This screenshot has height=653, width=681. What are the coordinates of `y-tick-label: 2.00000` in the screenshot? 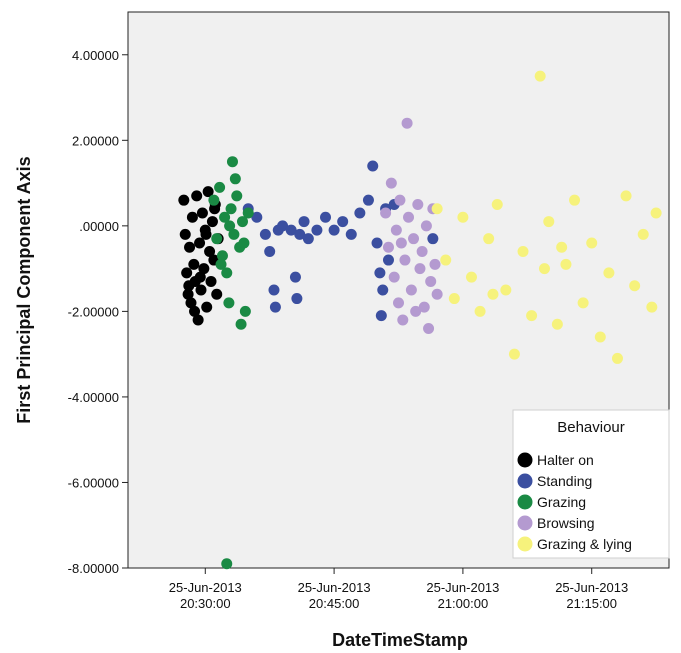 It's located at (95, 140).